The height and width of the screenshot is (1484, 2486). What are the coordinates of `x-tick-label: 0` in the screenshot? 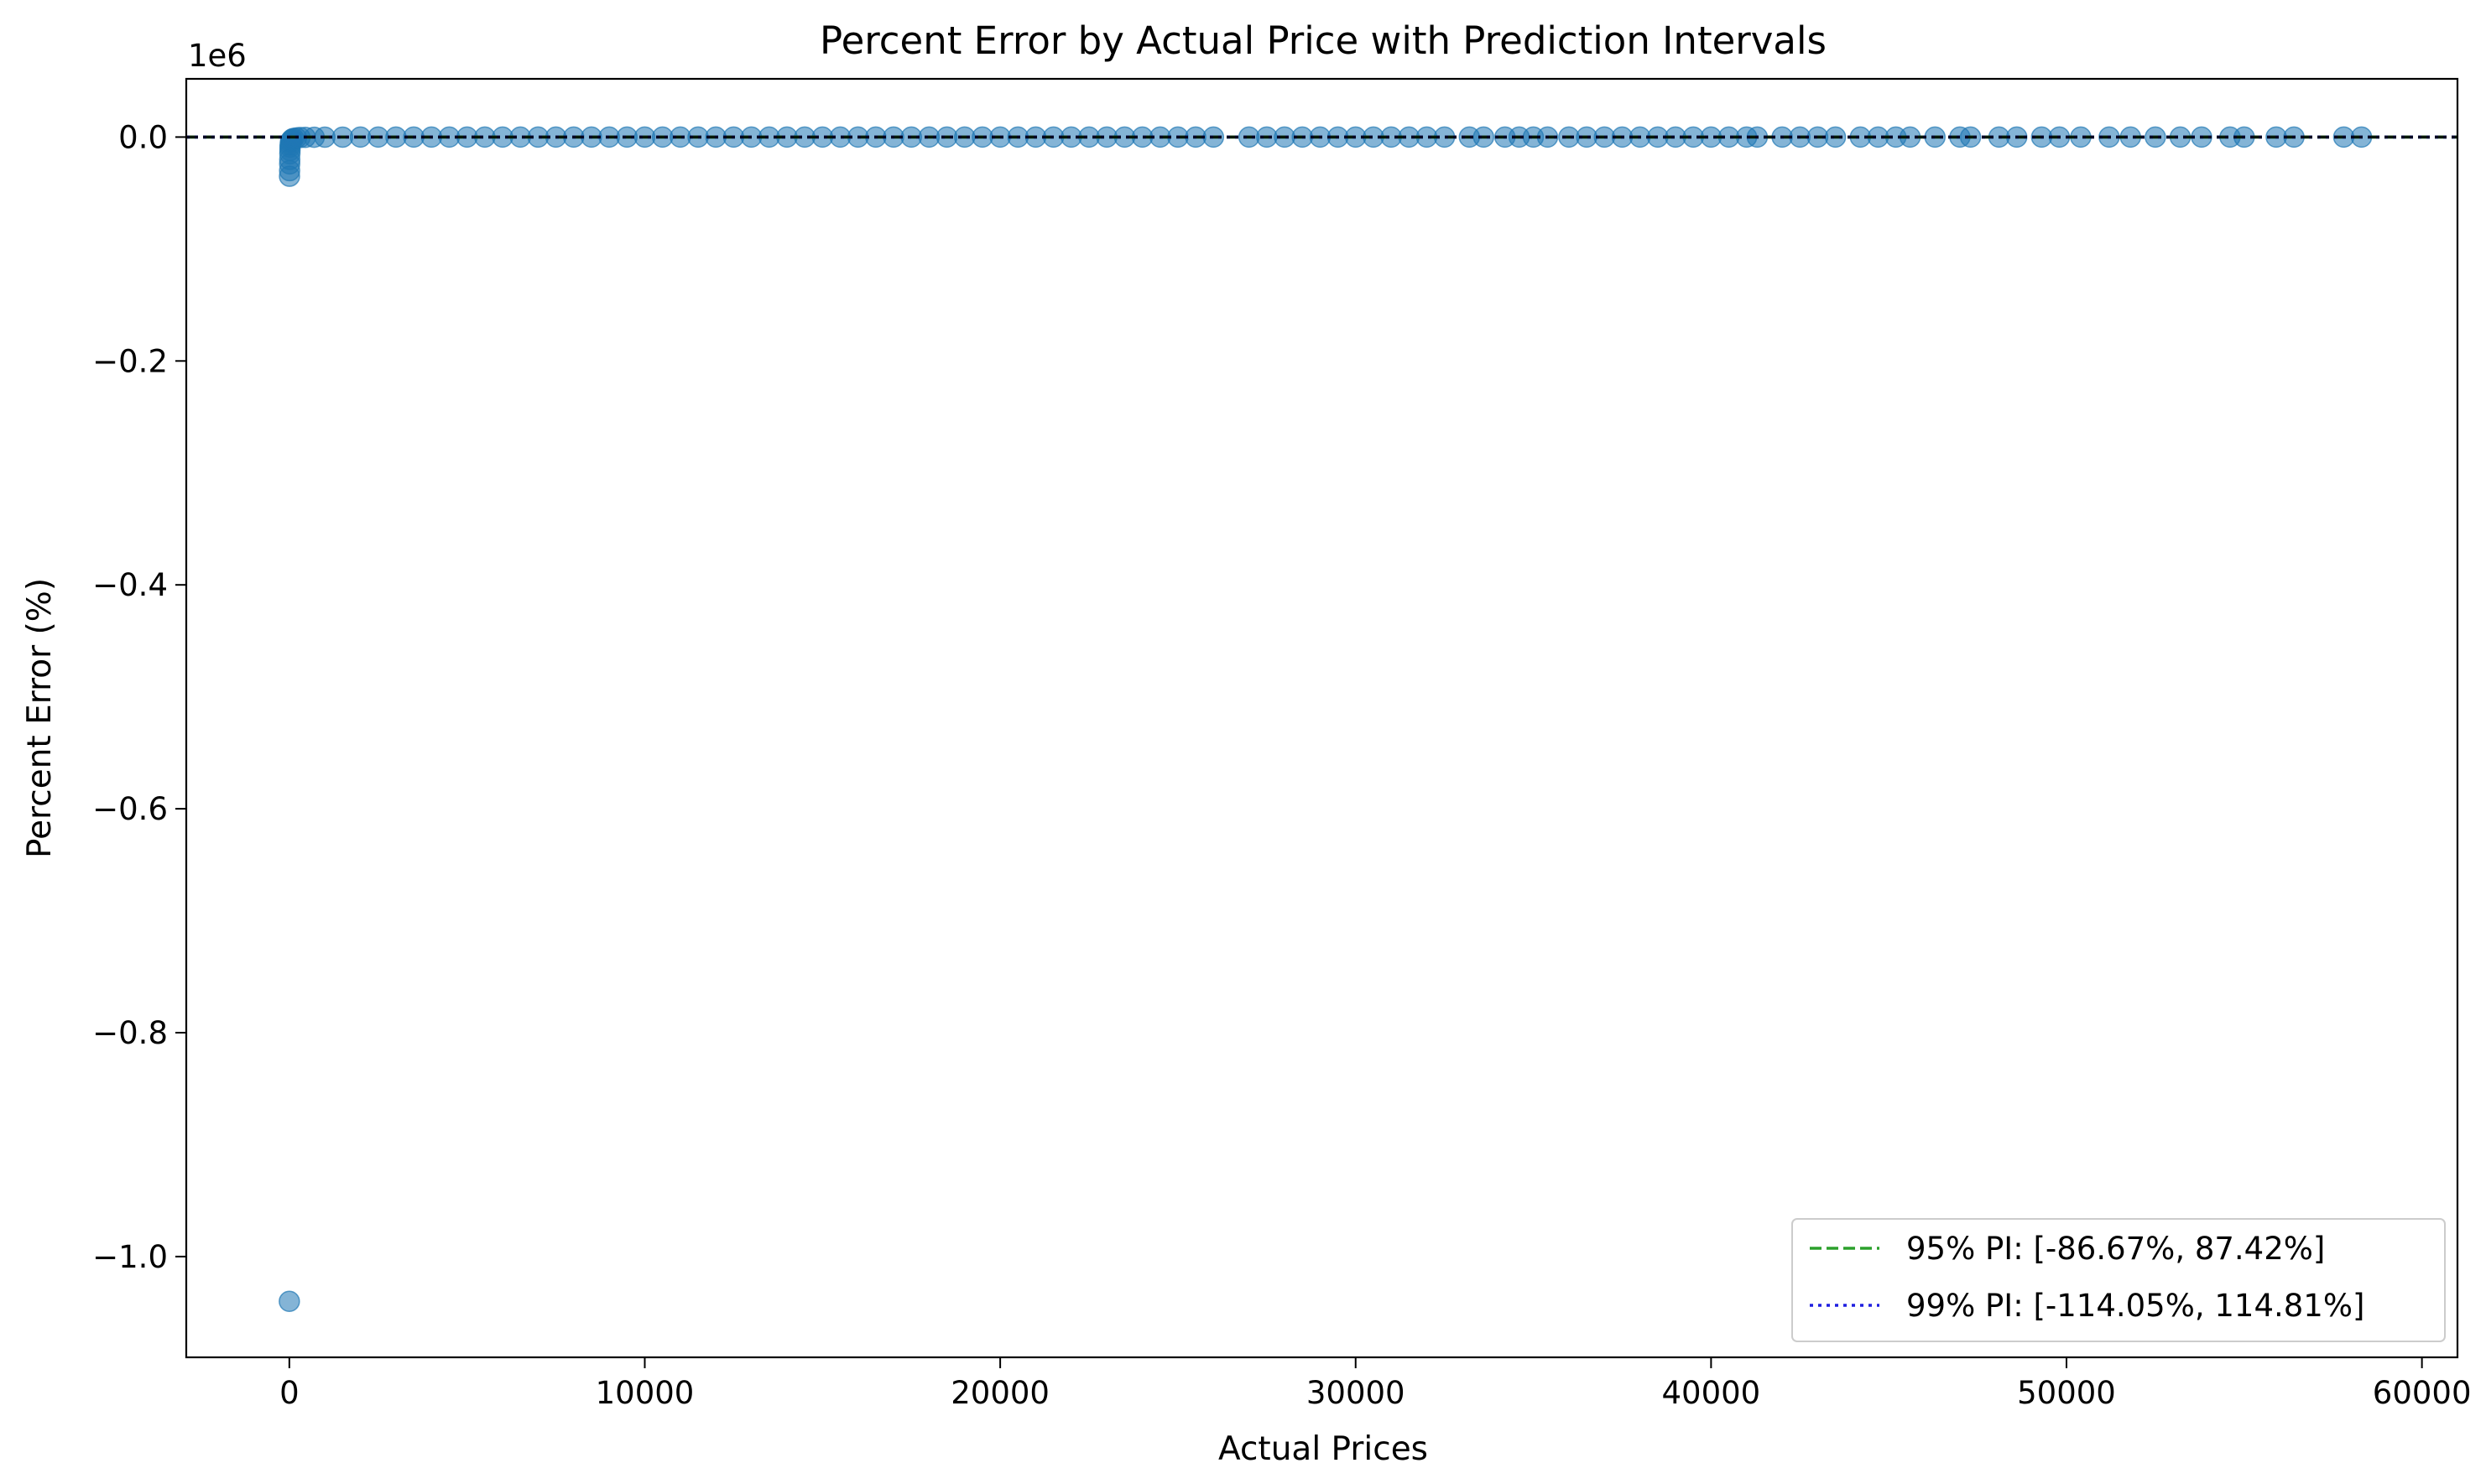 It's located at (289, 1393).